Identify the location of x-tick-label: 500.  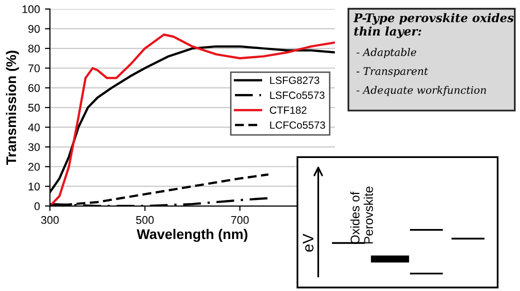
(145, 220).